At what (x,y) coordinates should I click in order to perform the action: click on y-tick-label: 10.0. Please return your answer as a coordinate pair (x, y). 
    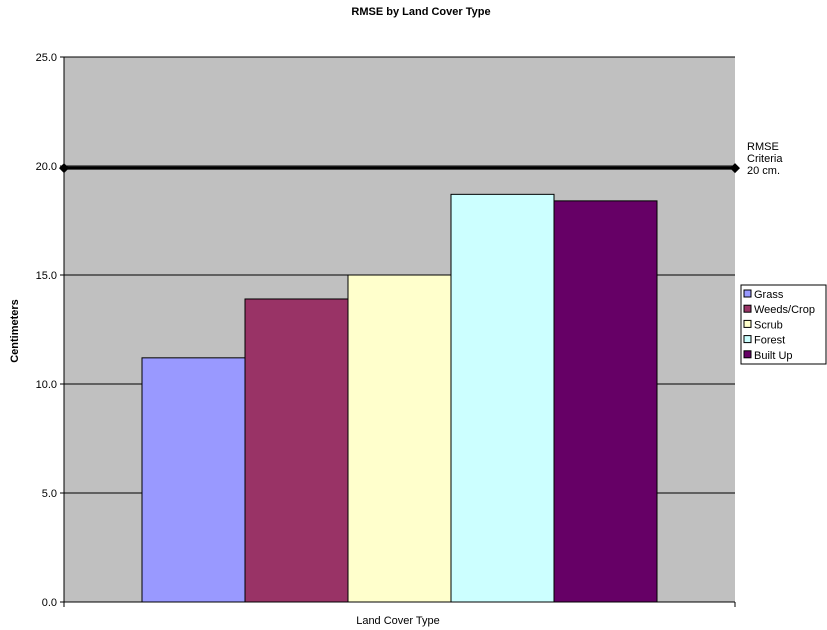
    Looking at the image, I should click on (46, 385).